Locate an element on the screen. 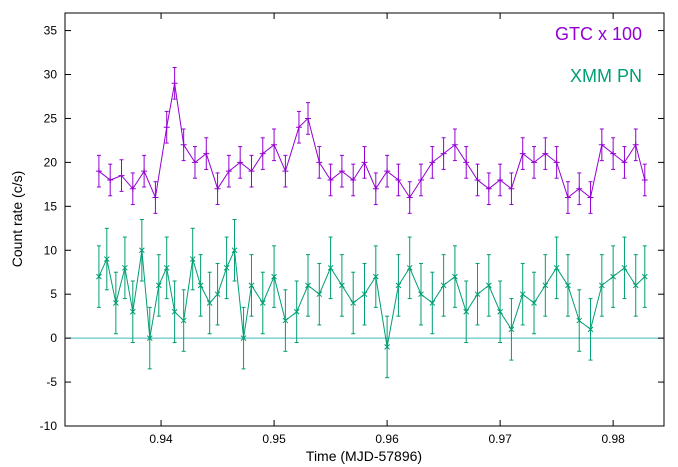 Image resolution: width=678 pixels, height=467 pixels. x-tick-label: 0.94 is located at coordinates (161, 439).